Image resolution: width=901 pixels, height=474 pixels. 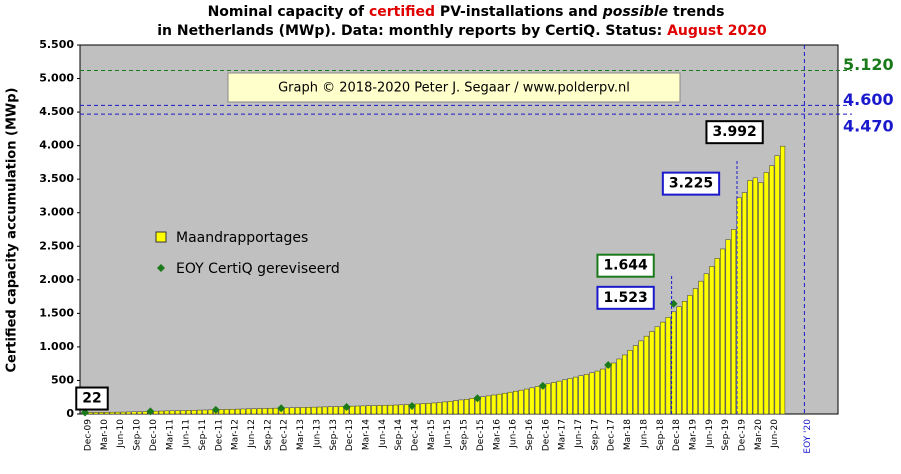 What do you see at coordinates (252, 434) in the screenshot?
I see `x-tick-label: Jun-12` at bounding box center [252, 434].